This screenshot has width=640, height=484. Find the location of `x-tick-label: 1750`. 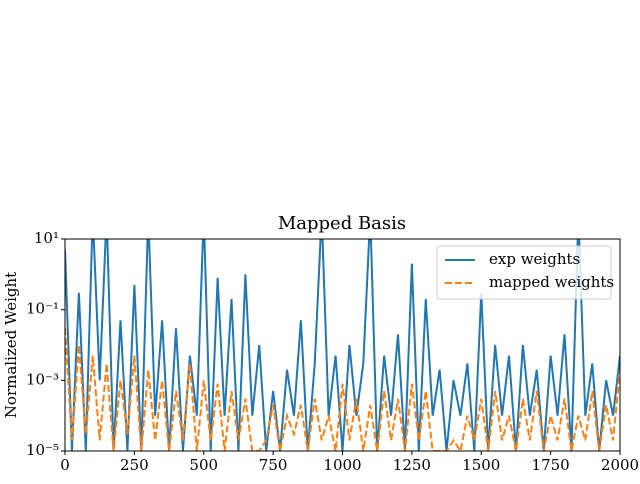

x-tick-label: 1750 is located at coordinates (551, 465).